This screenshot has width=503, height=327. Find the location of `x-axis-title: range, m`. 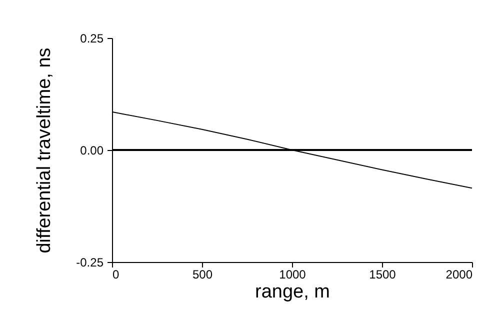

x-axis-title: range, m is located at coordinates (292, 292).